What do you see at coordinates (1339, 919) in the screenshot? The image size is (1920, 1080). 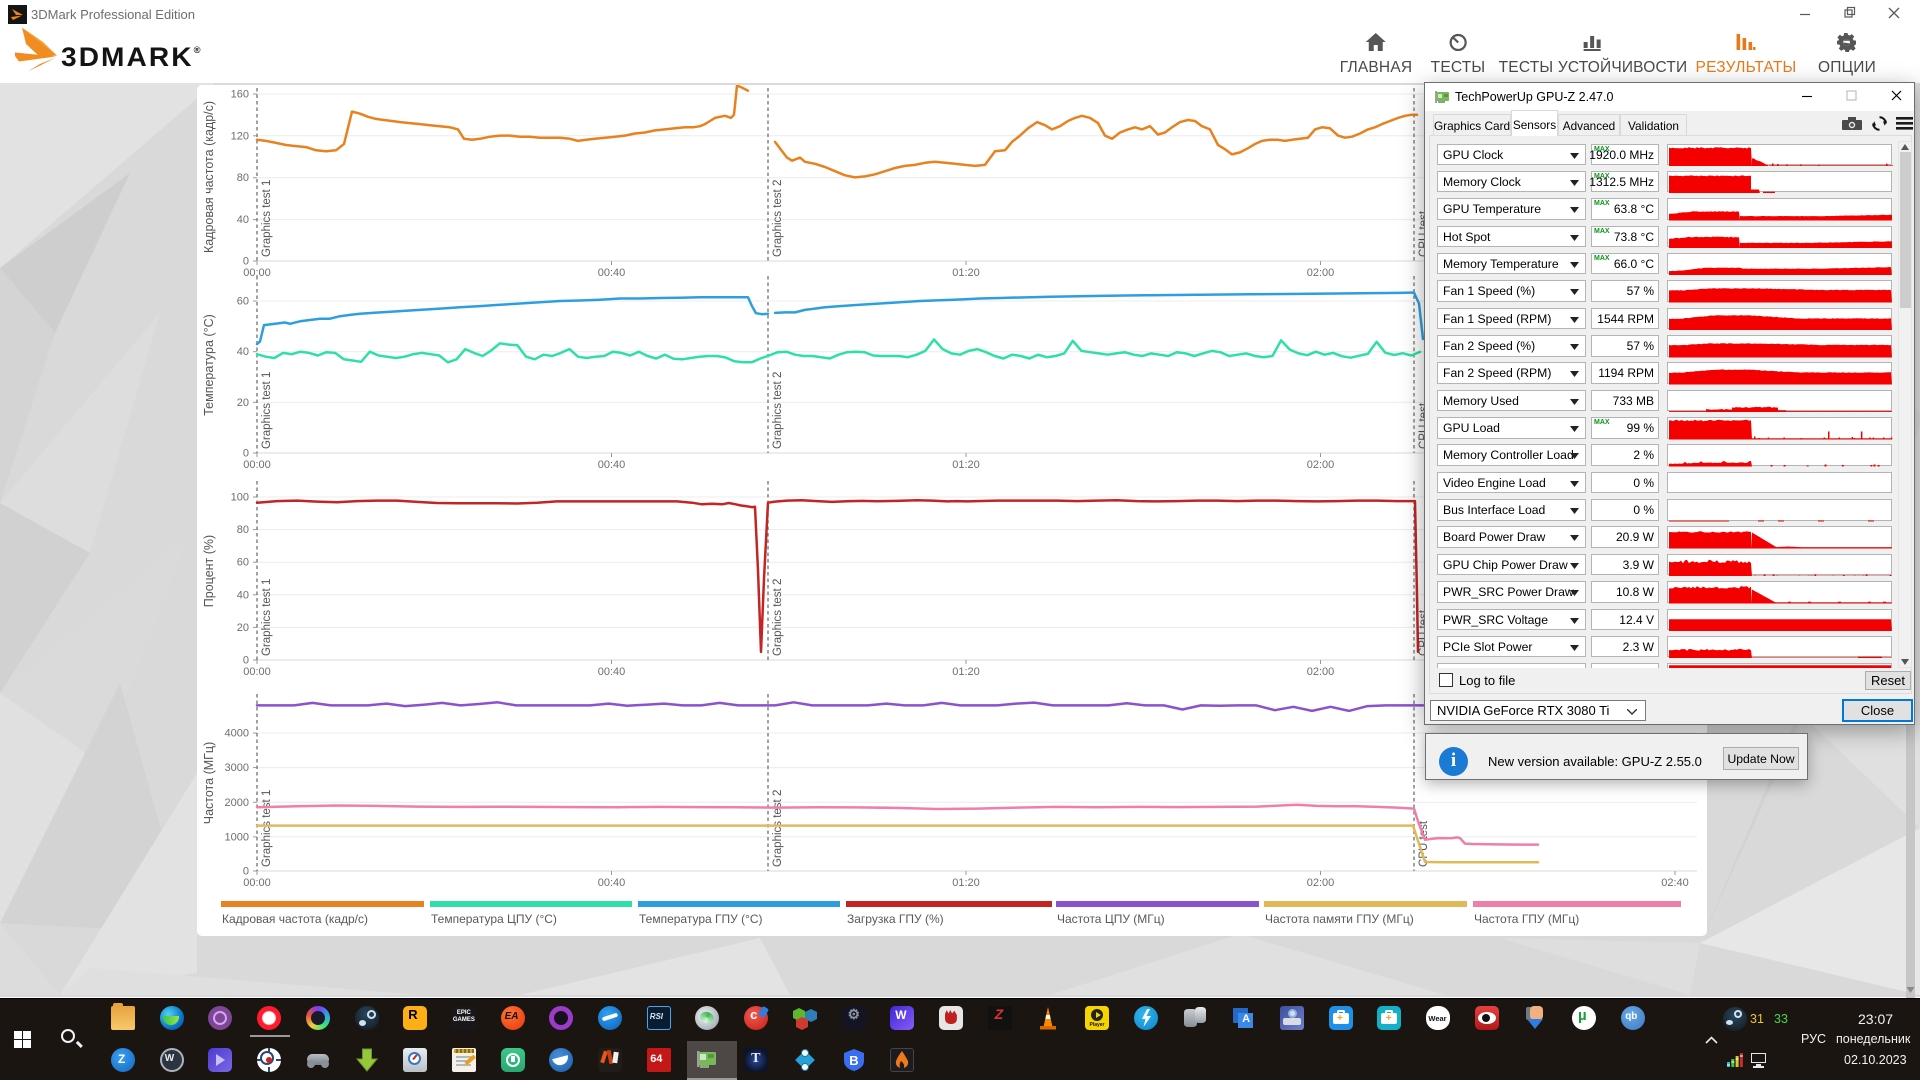 I see `svg-text: Частота памяти ГПУ (МГц)` at bounding box center [1339, 919].